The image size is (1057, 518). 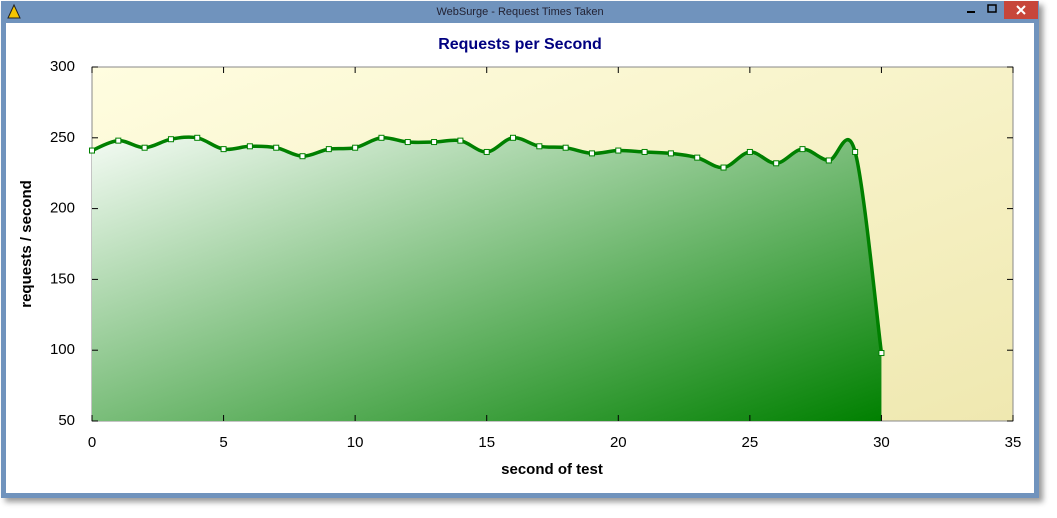 What do you see at coordinates (14, 11) in the screenshot?
I see `app-icon` at bounding box center [14, 11].